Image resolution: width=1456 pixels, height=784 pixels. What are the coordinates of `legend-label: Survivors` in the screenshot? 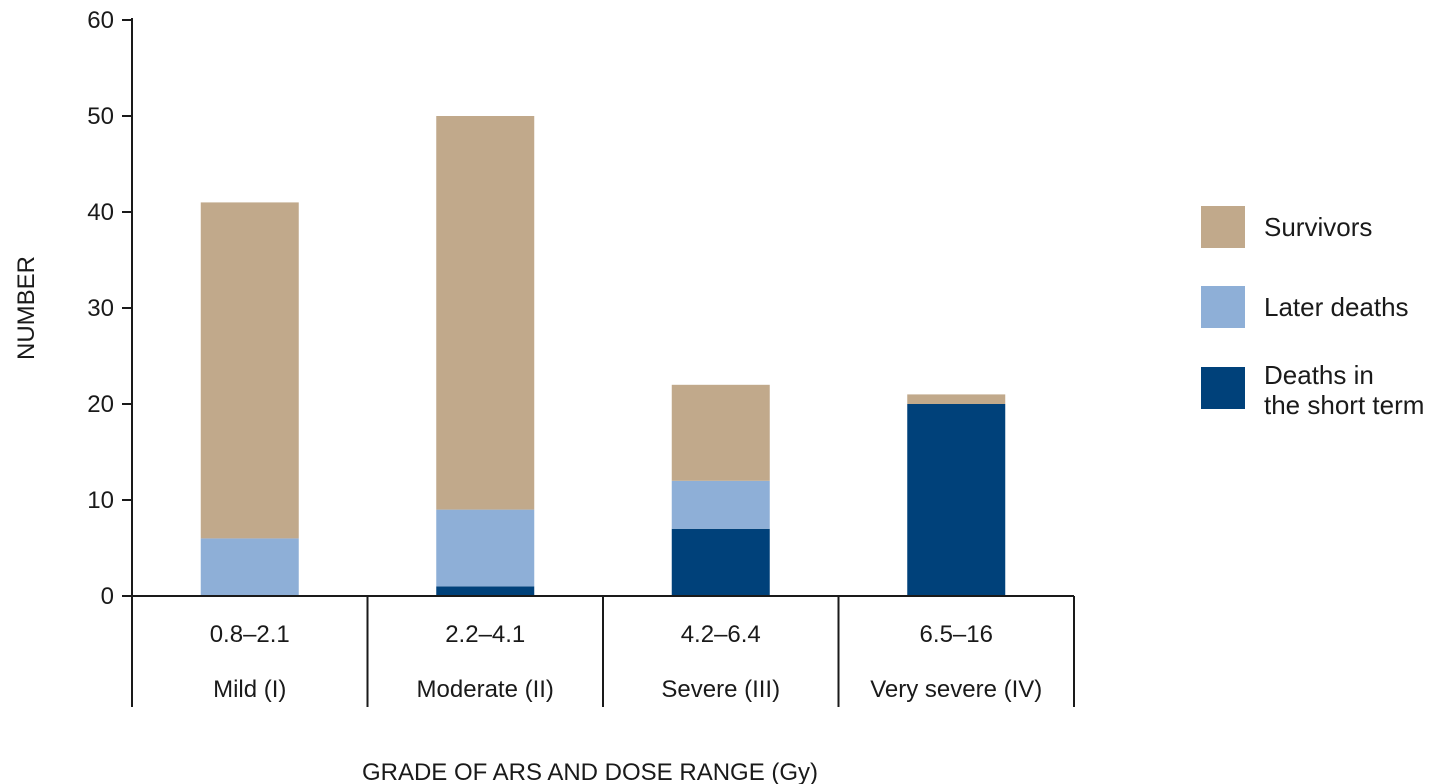 It's located at (1318, 227).